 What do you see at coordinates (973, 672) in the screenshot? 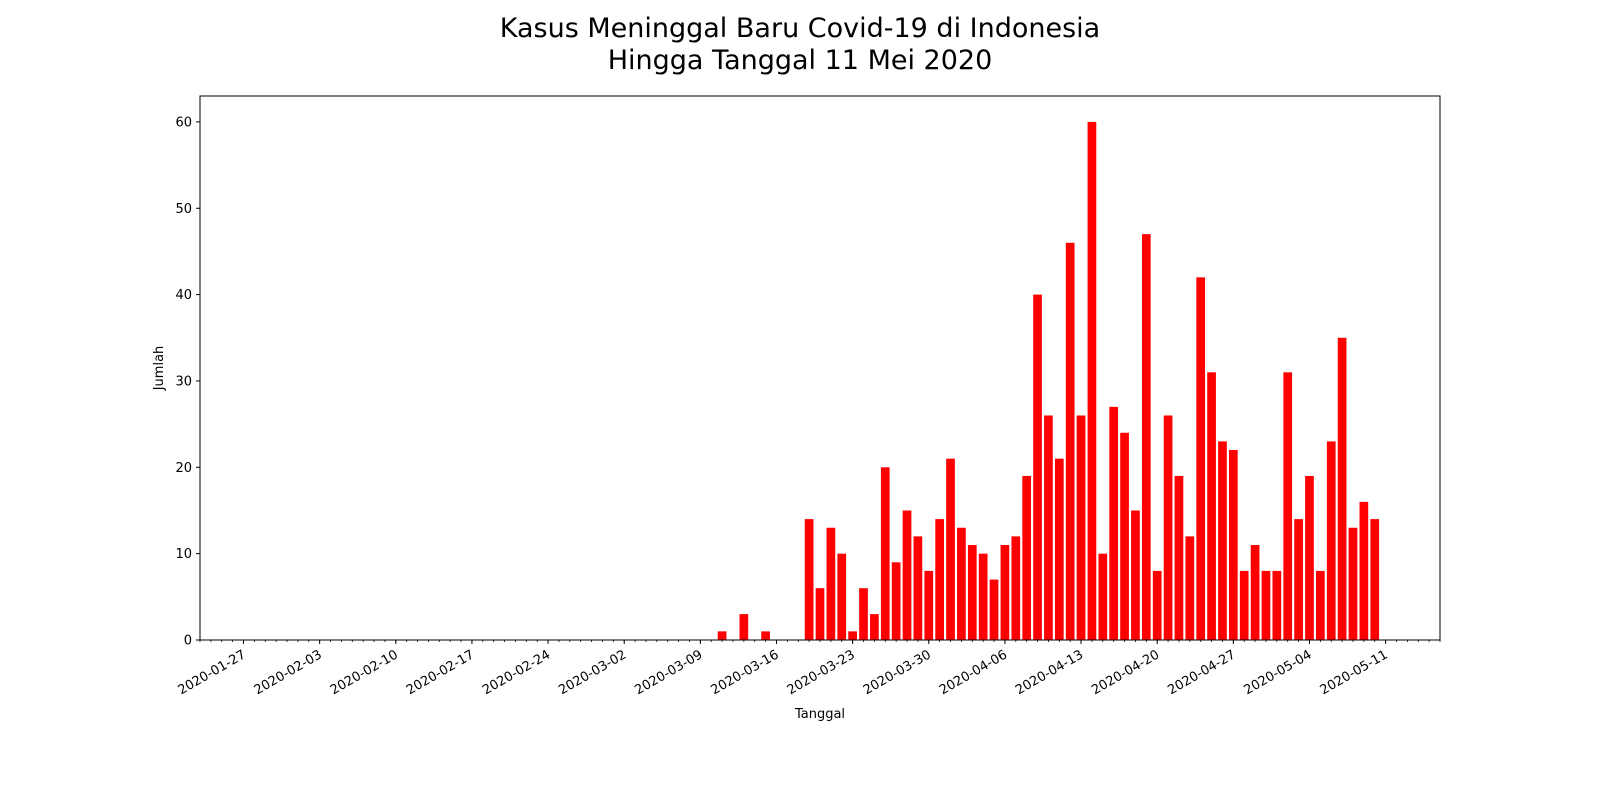
I see `x-tick-label: 2020-04-06` at bounding box center [973, 672].